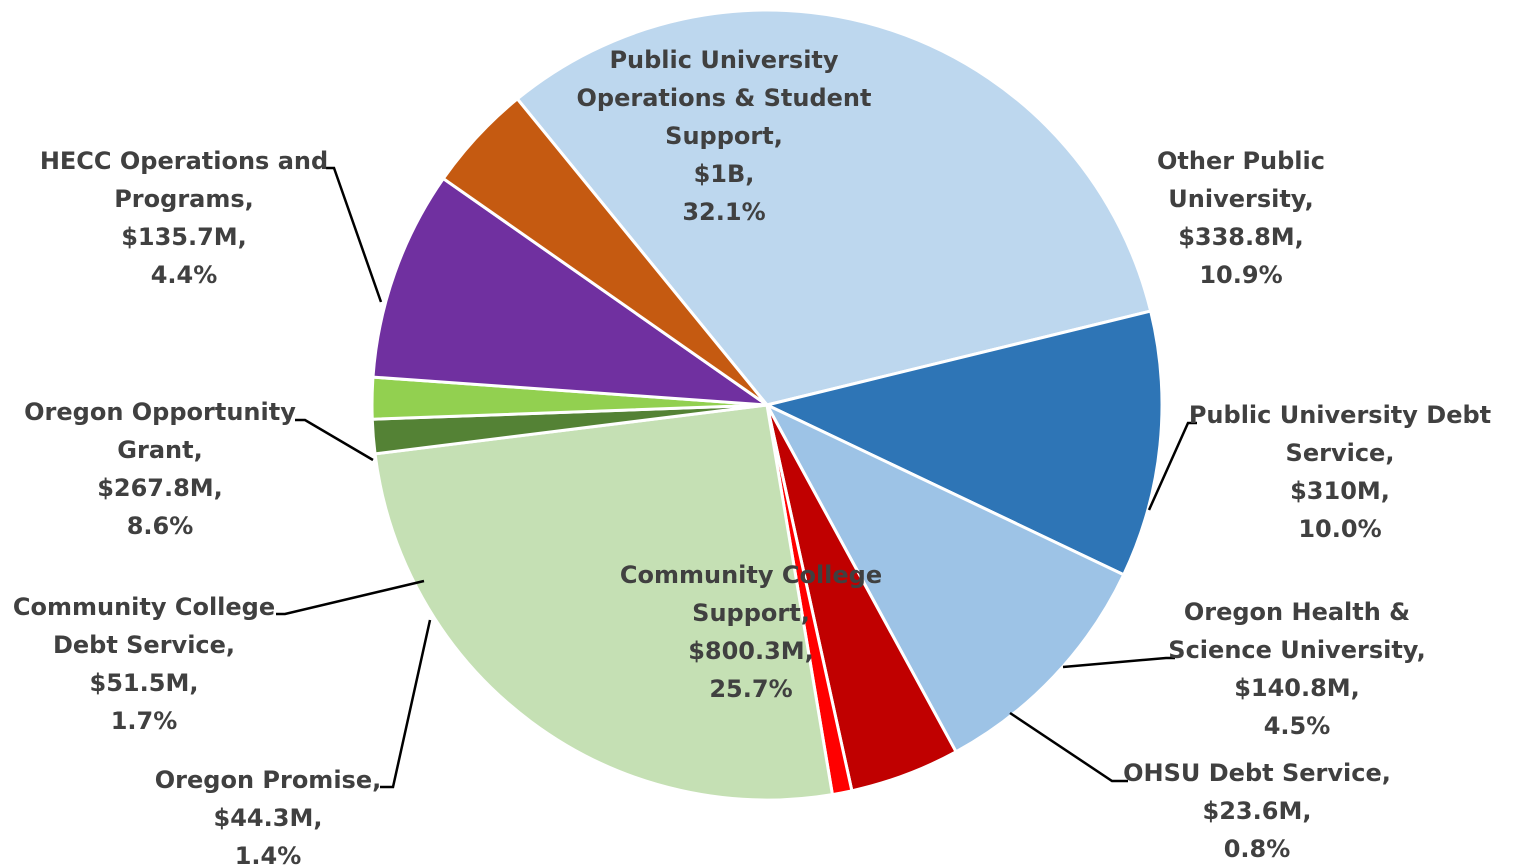 The width and height of the screenshot is (1517, 868). I want to click on slice-label-line: $1B,, so click(724, 174).